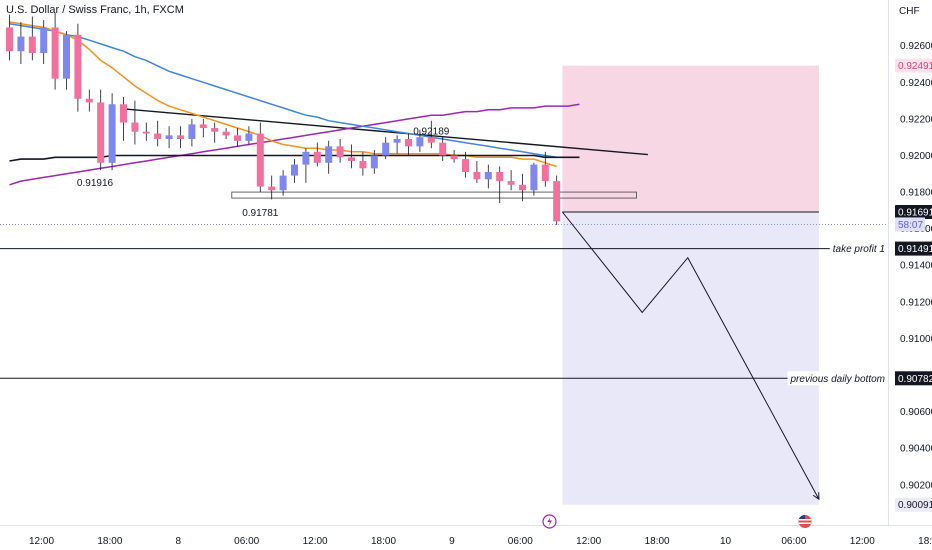 The height and width of the screenshot is (550, 932). What do you see at coordinates (915, 249) in the screenshot?
I see `price-badge-line-text-0: 0.91491` at bounding box center [915, 249].